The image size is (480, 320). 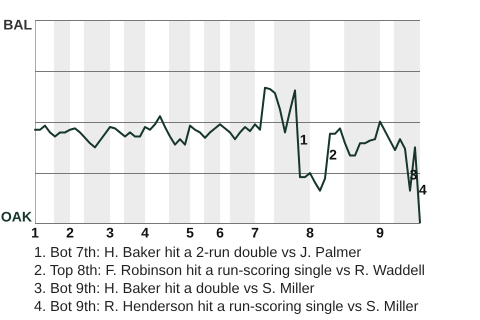 I want to click on text: 3. Bot 9th: H. Baker hit a double vs S. Miller, so click(x=175, y=289).